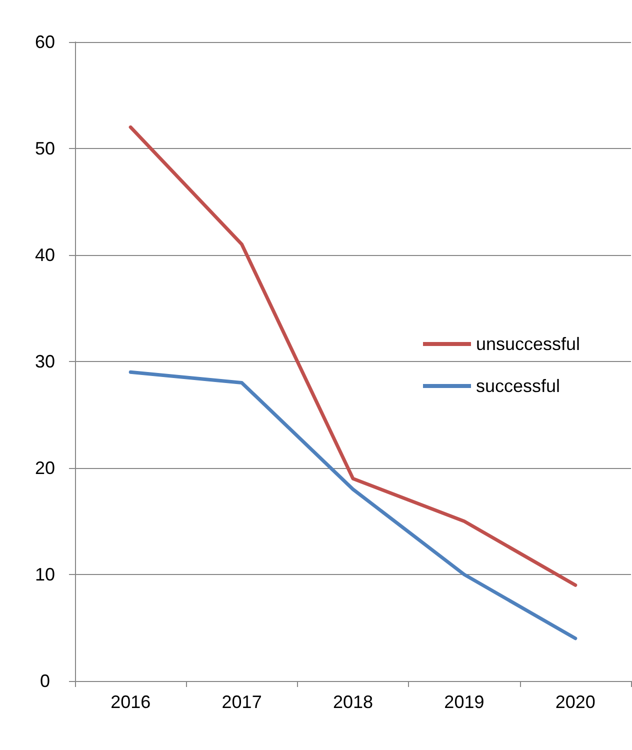 This screenshot has height=750, width=632. I want to click on x-tick-label: 2017, so click(242, 702).